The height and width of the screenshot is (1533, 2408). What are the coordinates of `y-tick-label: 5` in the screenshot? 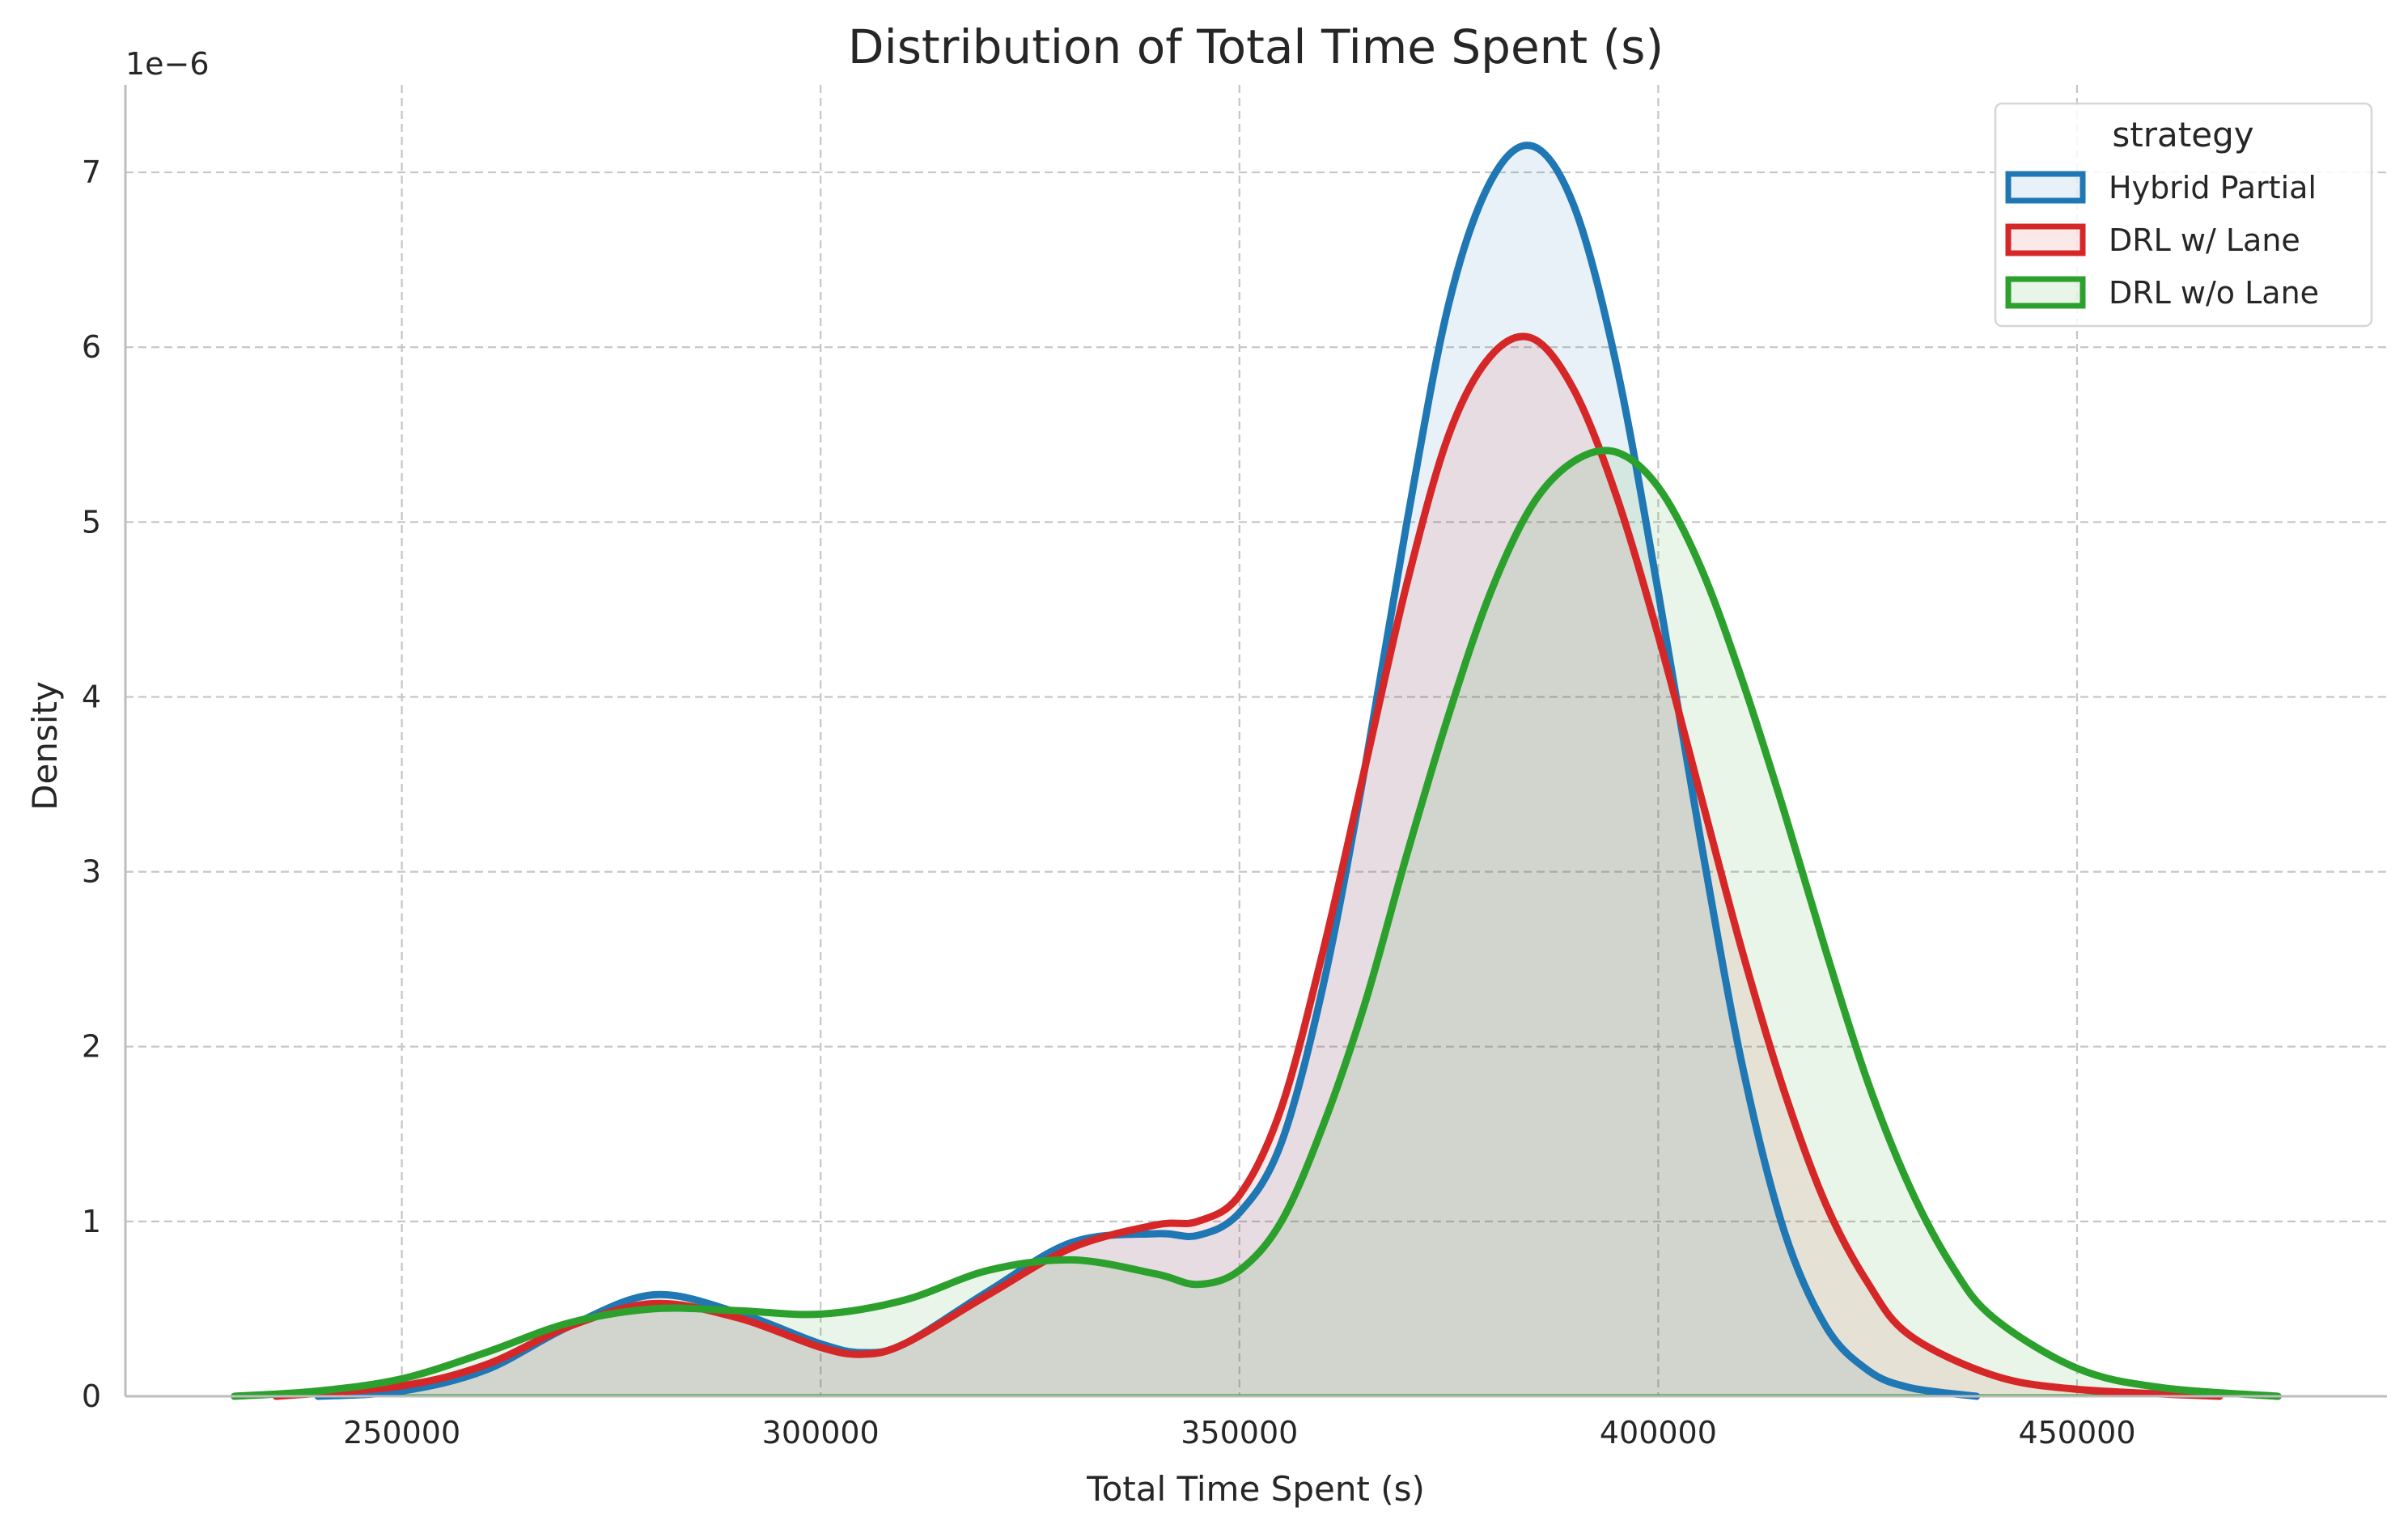 It's located at (91, 522).